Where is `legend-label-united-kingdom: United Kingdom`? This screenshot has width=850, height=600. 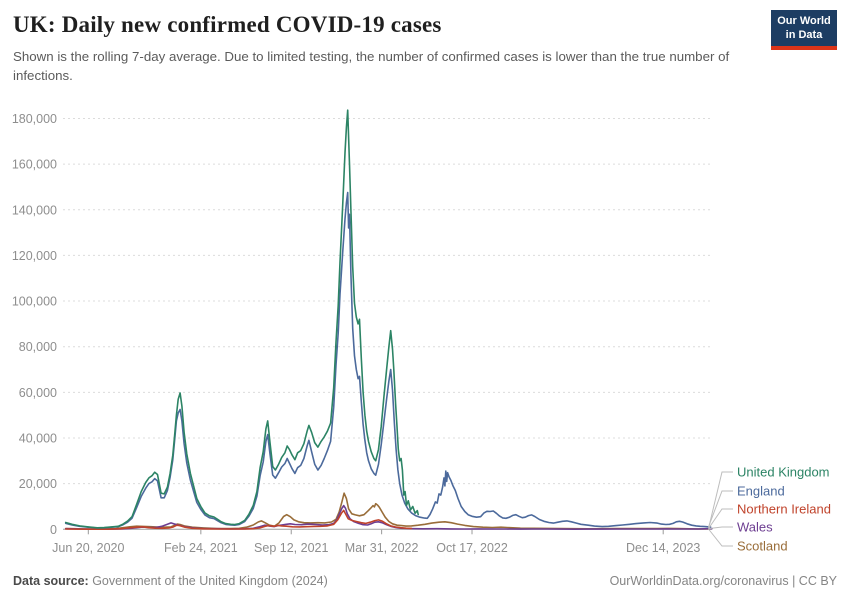 legend-label-united-kingdom: United Kingdom is located at coordinates (783, 472).